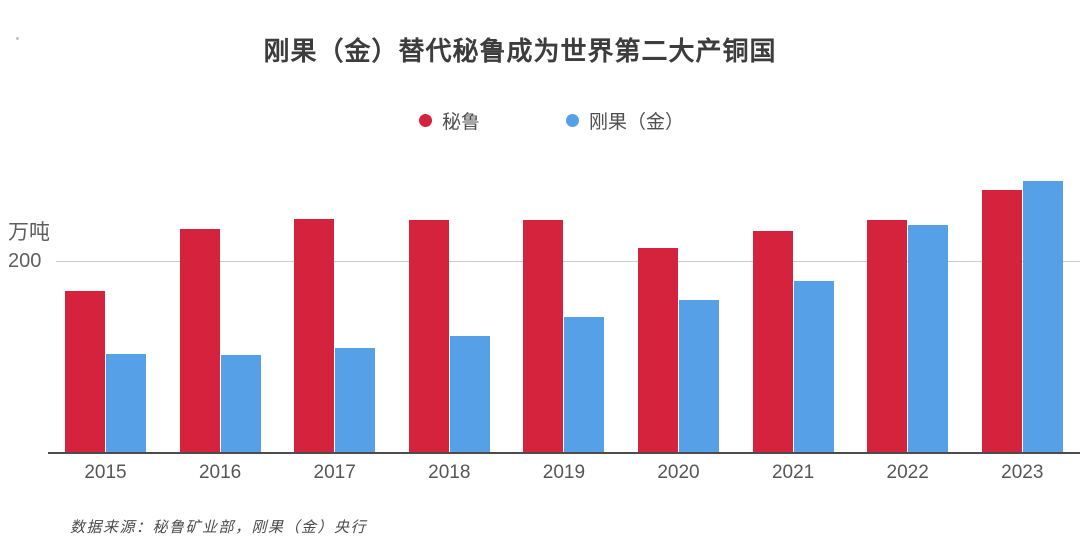  Describe the element at coordinates (551, 120) in the screenshot. I see `legend: 秘鲁 刚果（金）` at that location.